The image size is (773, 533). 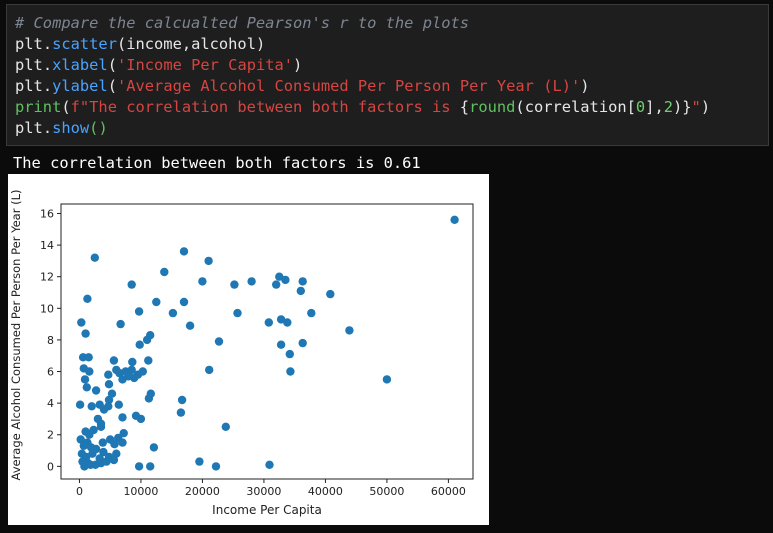 I want to click on y-tick-label: 12, so click(x=47, y=277).